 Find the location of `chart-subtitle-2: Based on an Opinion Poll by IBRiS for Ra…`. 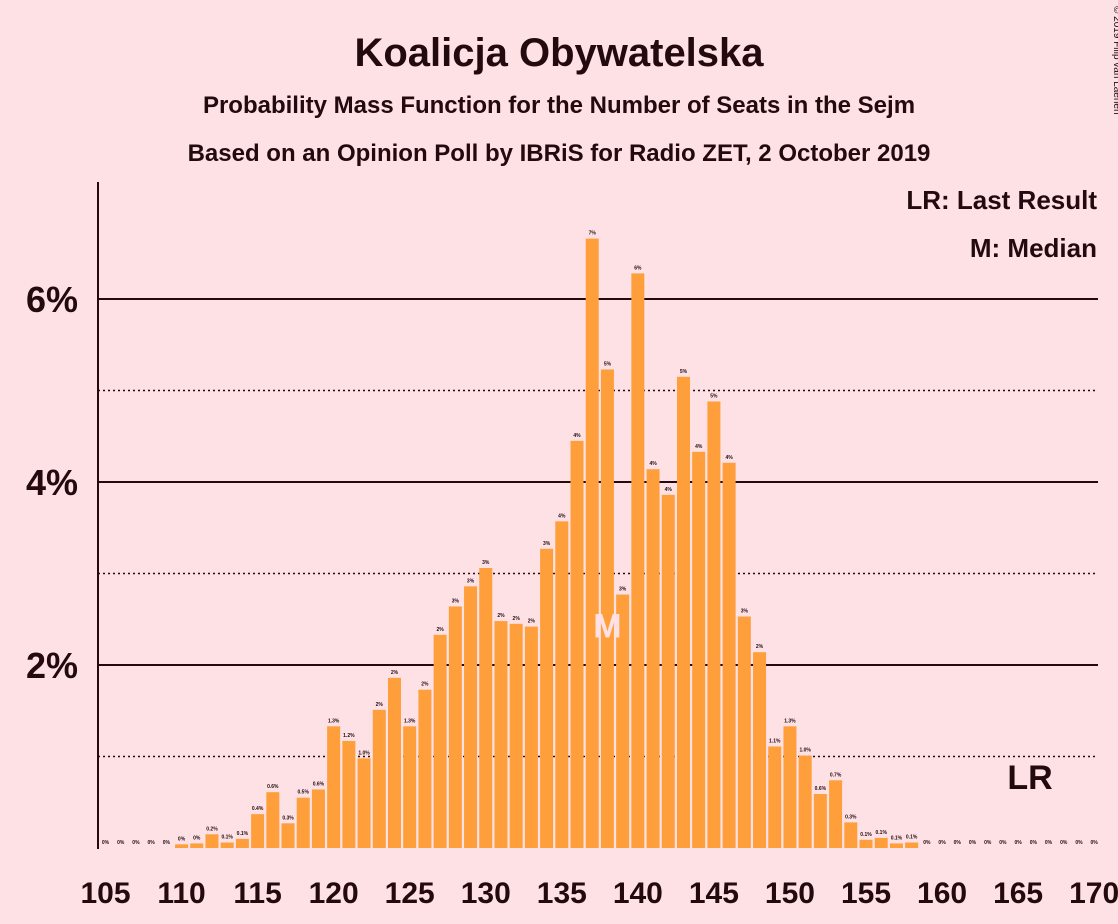

chart-subtitle-2: Based on an Opinion Poll by IBRiS for Ra… is located at coordinates (559, 153).